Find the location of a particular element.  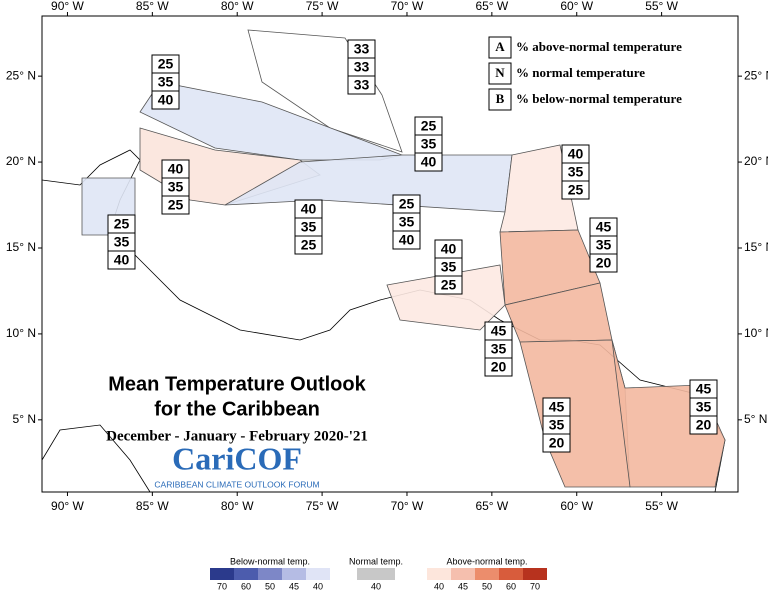

logo-tagline: CARIBBEAN CLIMATE OUTLOOK FORUM is located at coordinates (236, 484).